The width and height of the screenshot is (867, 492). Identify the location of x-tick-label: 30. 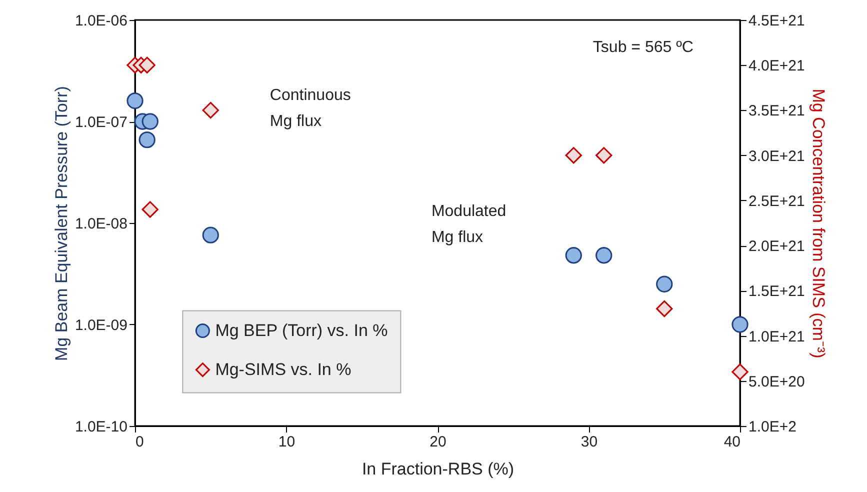
(589, 442).